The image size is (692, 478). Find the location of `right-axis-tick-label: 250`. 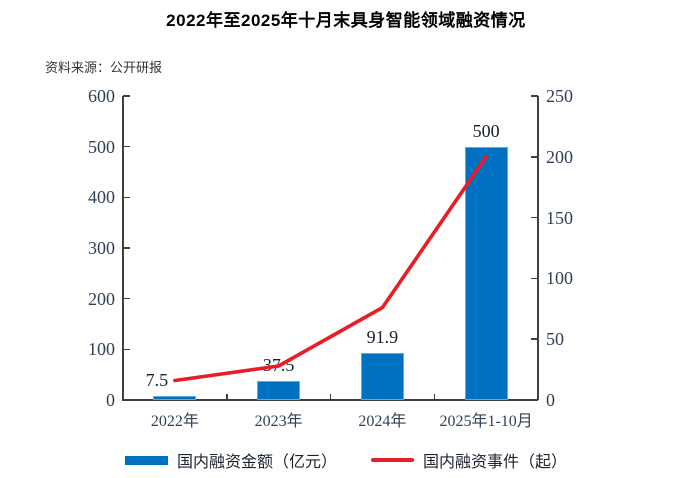

right-axis-tick-label: 250 is located at coordinates (559, 96).